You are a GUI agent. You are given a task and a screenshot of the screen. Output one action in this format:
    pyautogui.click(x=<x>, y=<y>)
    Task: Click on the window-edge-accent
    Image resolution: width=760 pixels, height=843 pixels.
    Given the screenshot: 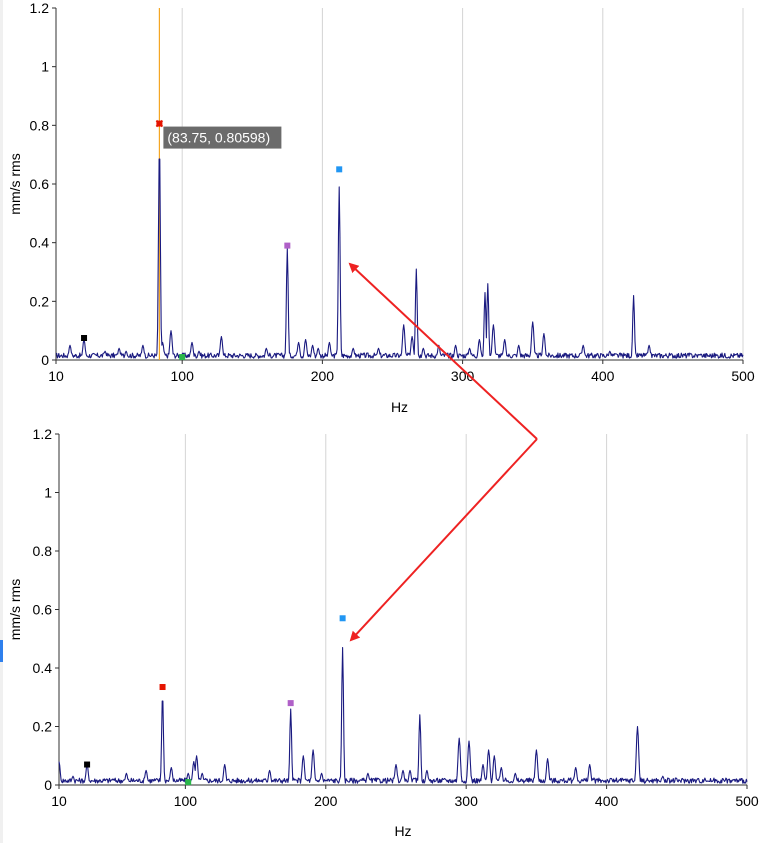 What is the action you would take?
    pyautogui.click(x=1, y=651)
    